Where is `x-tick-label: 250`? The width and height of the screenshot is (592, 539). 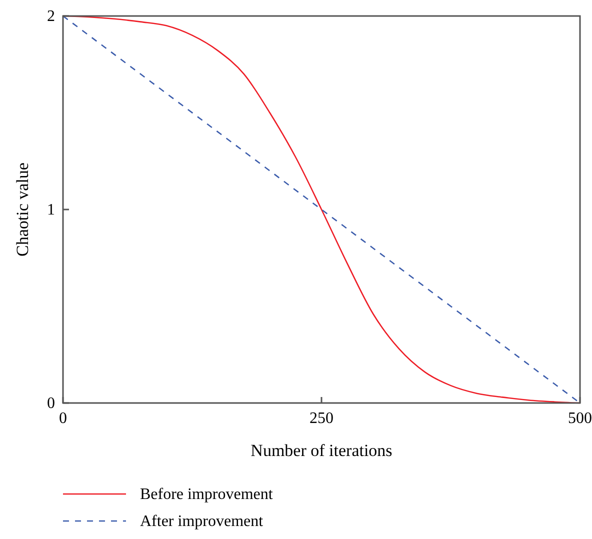 x-tick-label: 250 is located at coordinates (322, 418).